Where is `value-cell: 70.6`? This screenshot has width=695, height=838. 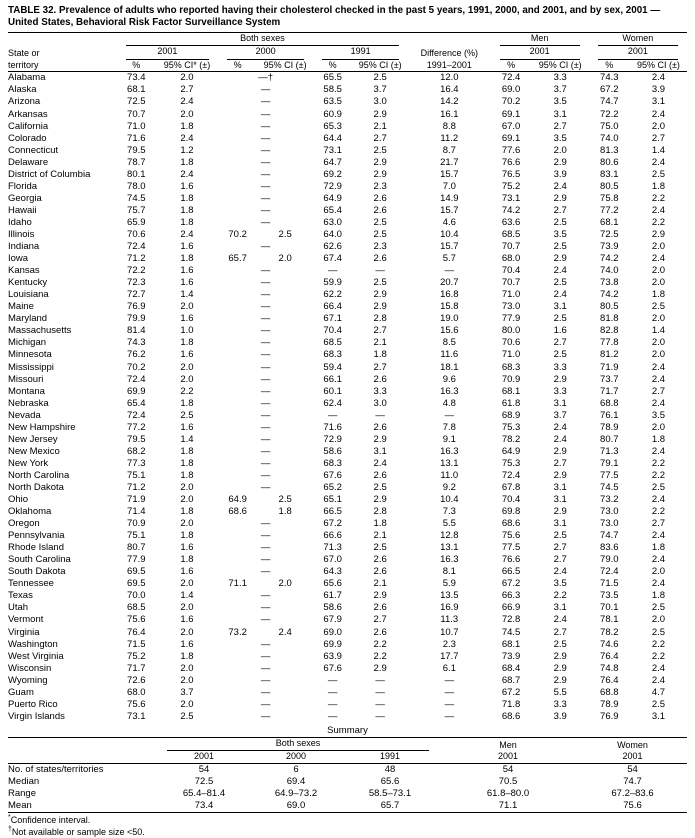
value-cell: 70.6 is located at coordinates (136, 234).